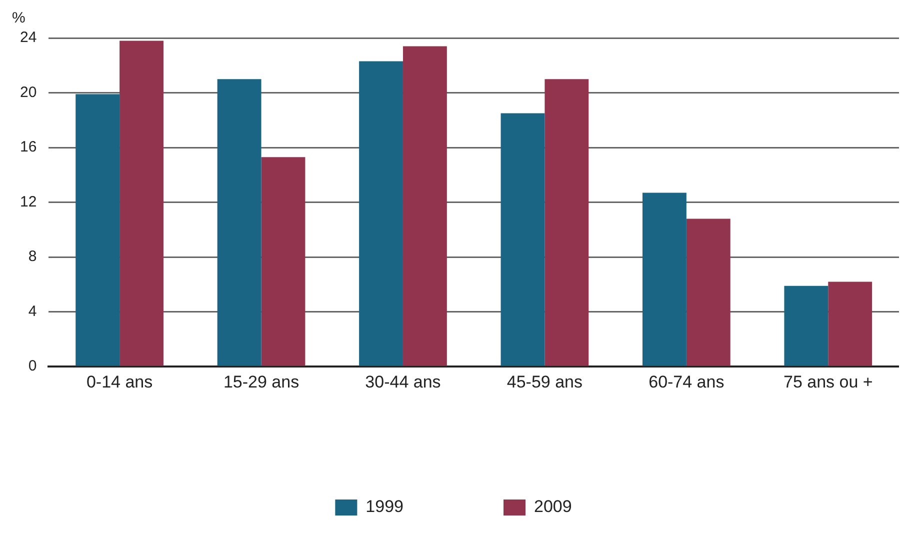 The image size is (907, 534). Describe the element at coordinates (261, 382) in the screenshot. I see `x-tick-label: 15-29 ans` at that location.